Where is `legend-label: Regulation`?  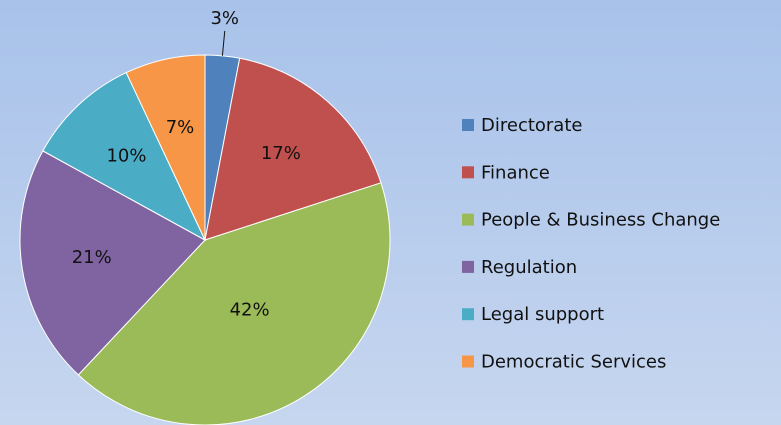 legend-label: Regulation is located at coordinates (529, 267).